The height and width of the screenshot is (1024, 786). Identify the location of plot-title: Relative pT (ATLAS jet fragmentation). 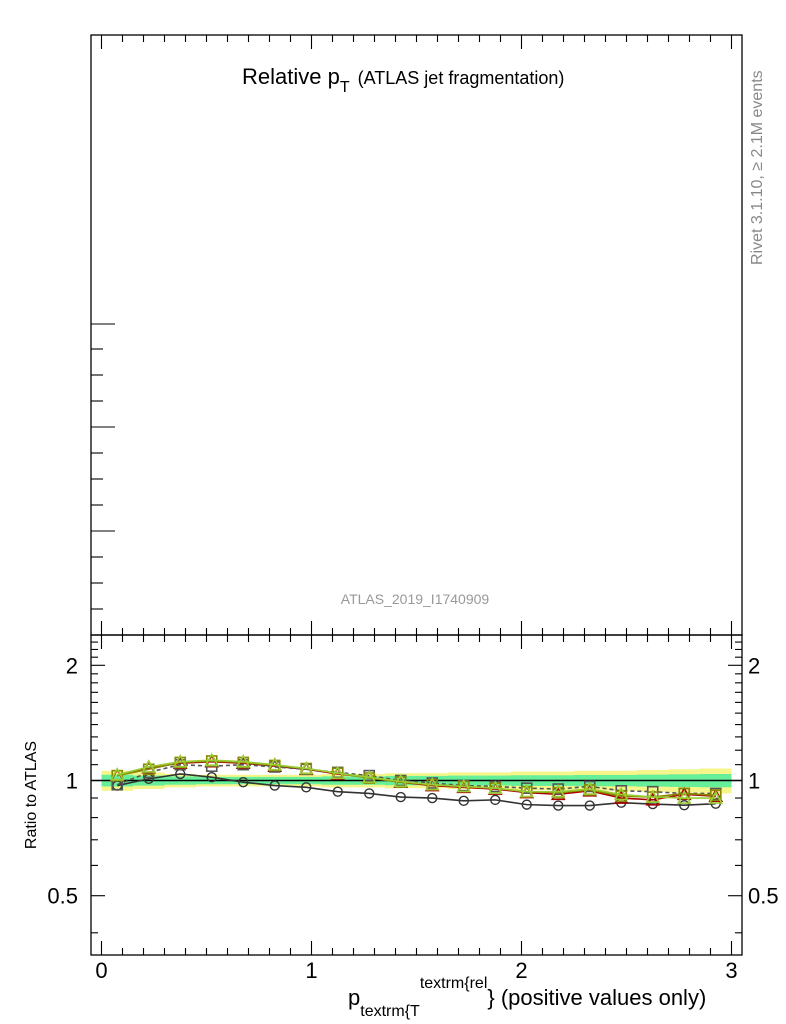
(403, 80).